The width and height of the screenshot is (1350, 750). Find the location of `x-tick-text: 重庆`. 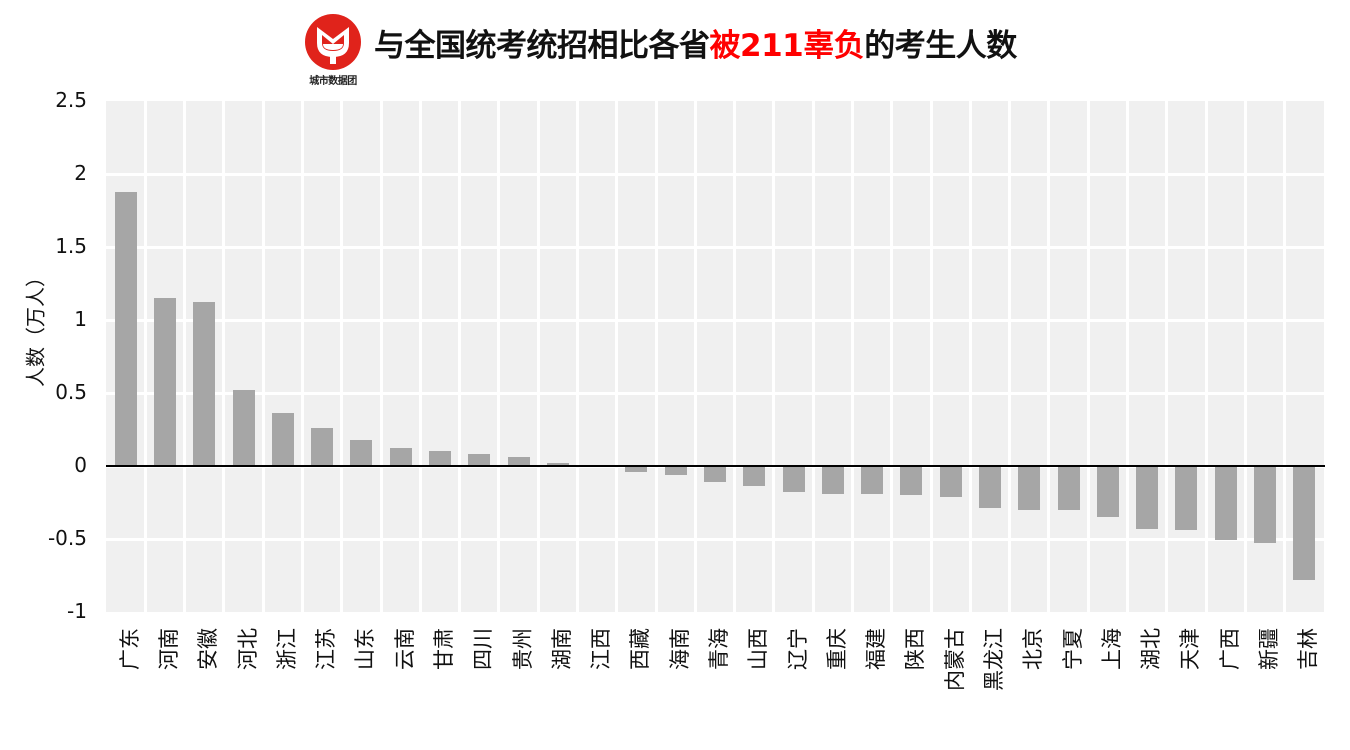

x-tick-text: 重庆 is located at coordinates (836, 649).